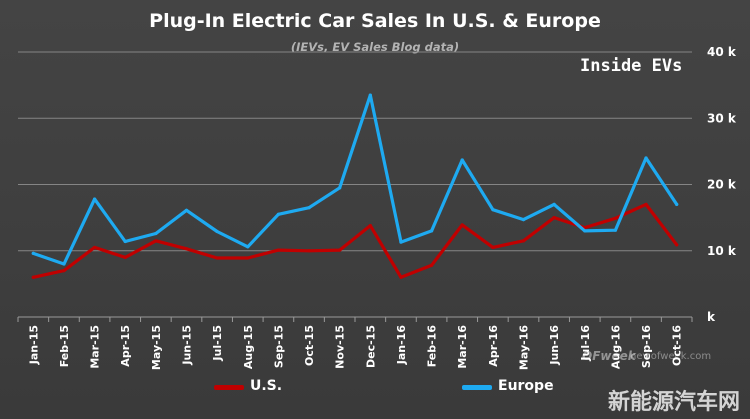 The image size is (750, 419). What do you see at coordinates (631, 66) in the screenshot?
I see `inside-evs-watermark: Inside EVs` at bounding box center [631, 66].